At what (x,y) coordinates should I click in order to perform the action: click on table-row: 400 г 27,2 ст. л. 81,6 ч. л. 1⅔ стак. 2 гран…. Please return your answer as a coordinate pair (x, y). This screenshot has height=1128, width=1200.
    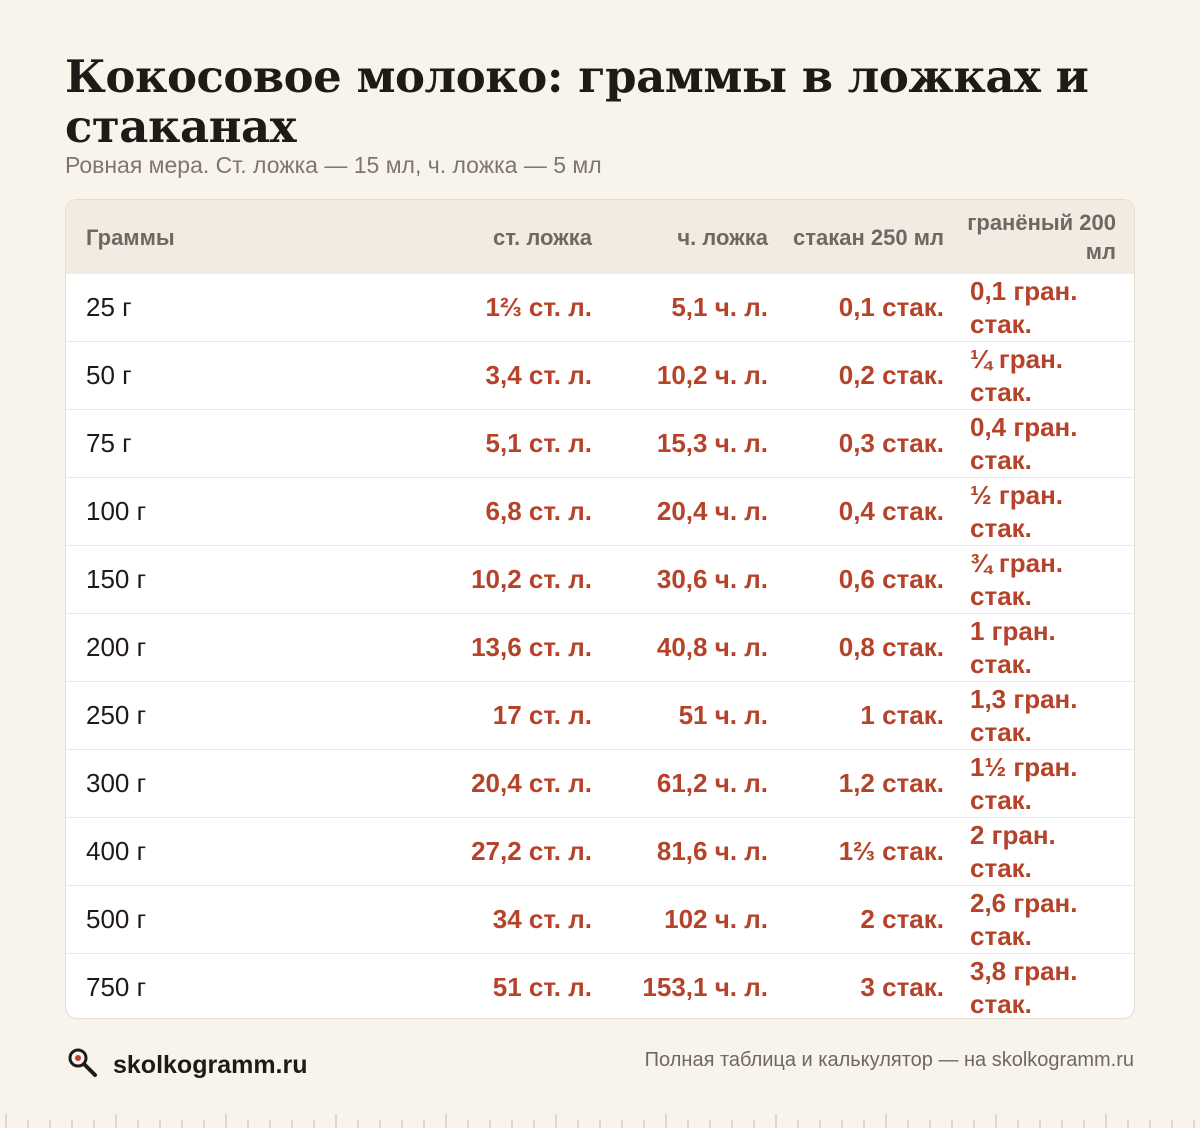
    Looking at the image, I should click on (600, 851).